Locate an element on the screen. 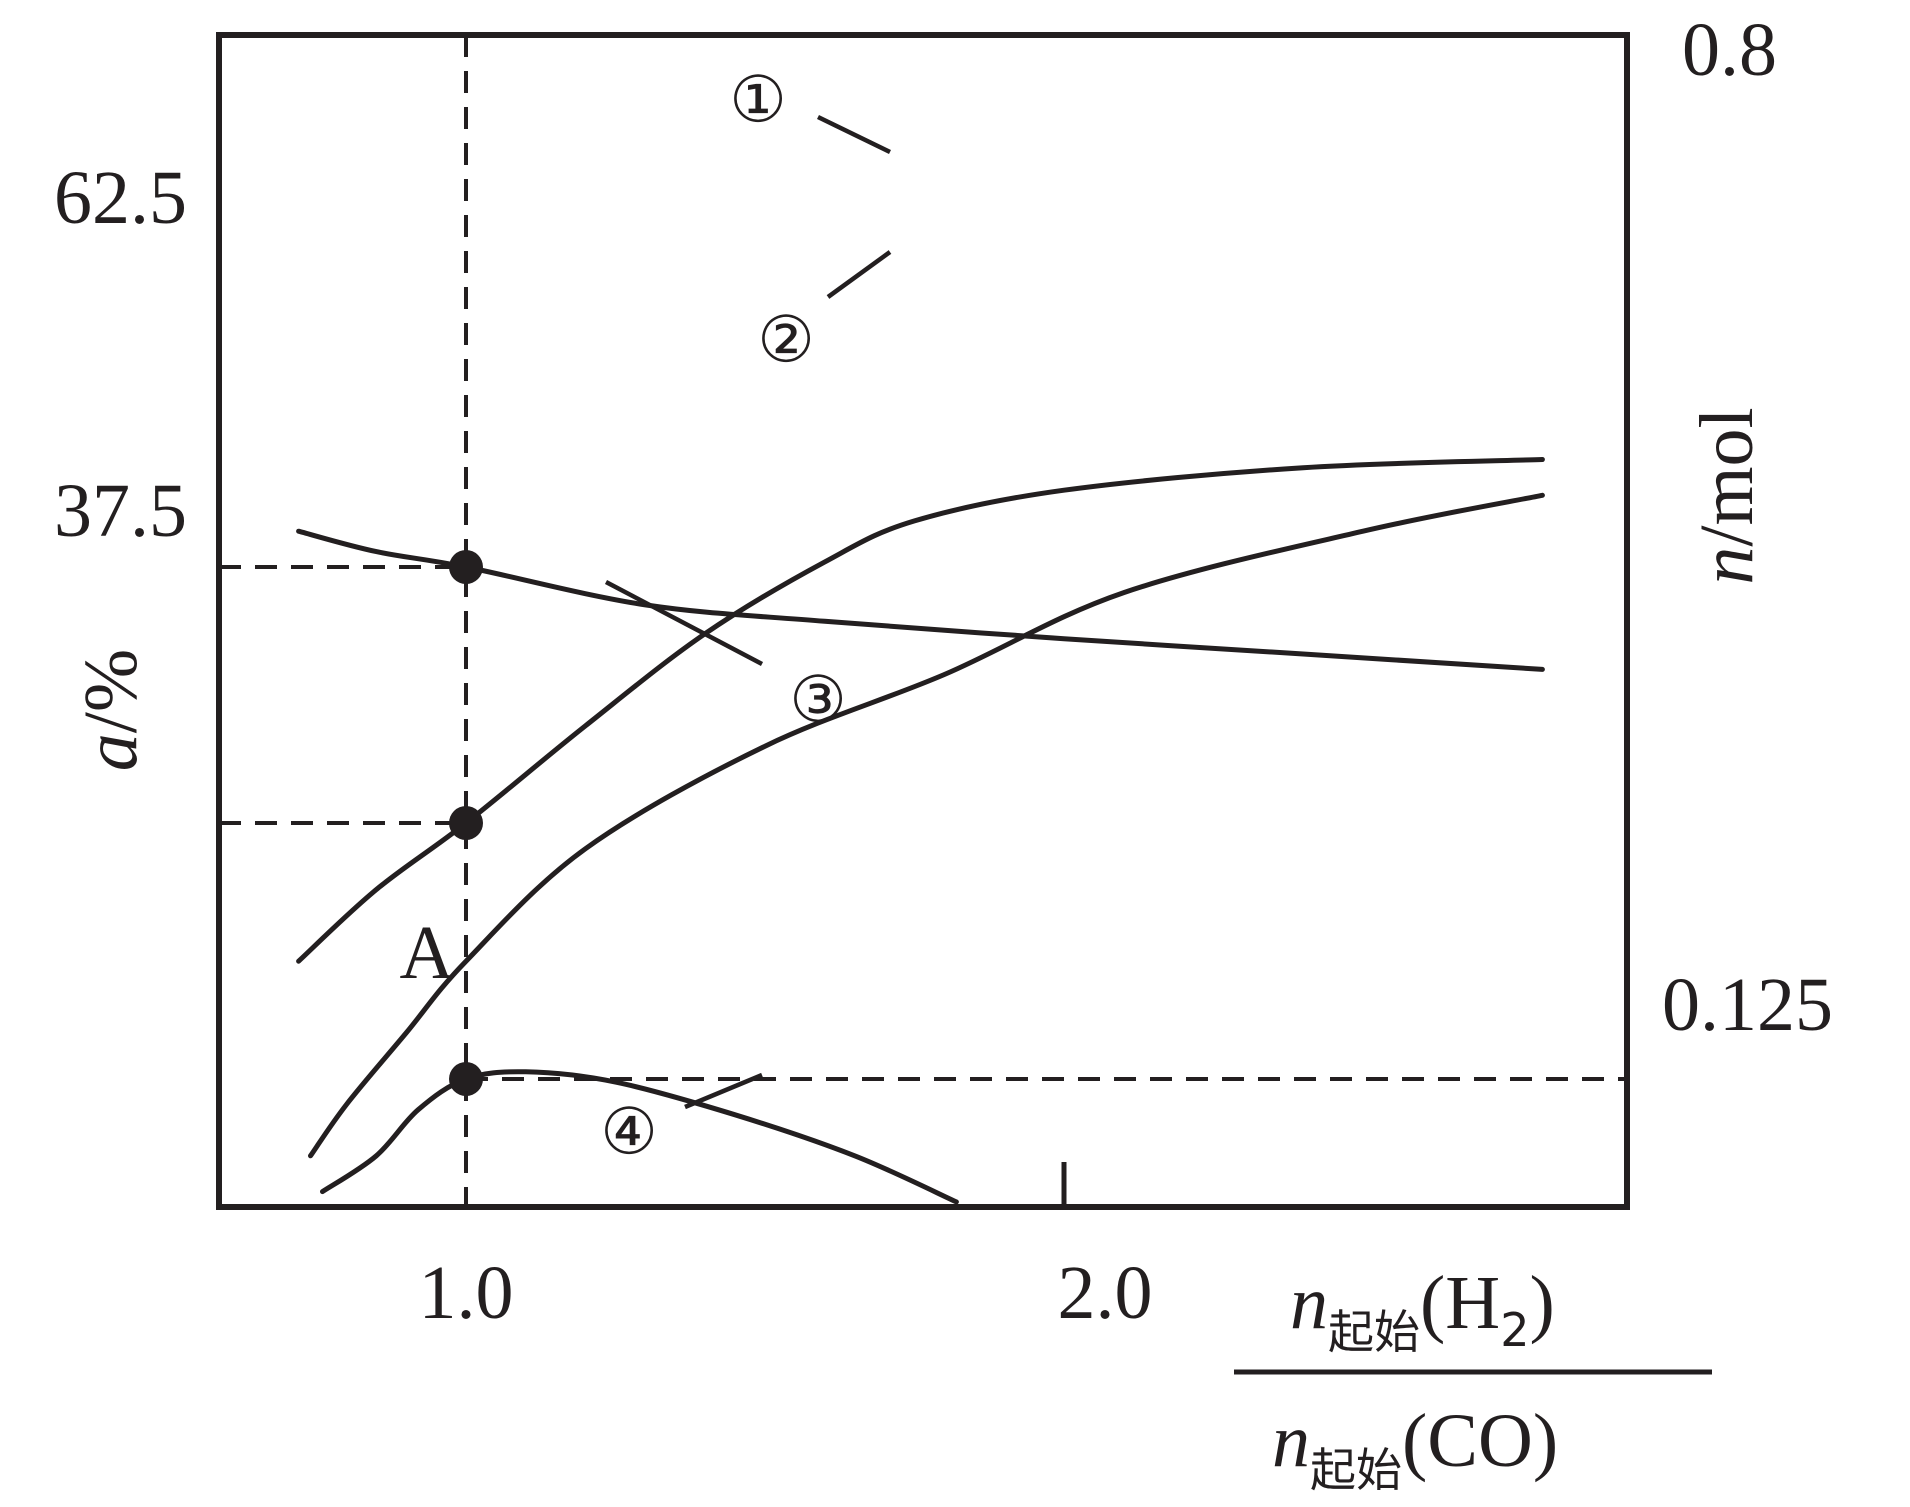  y-right-tick-label: 0.125 is located at coordinates (1747, 1005).